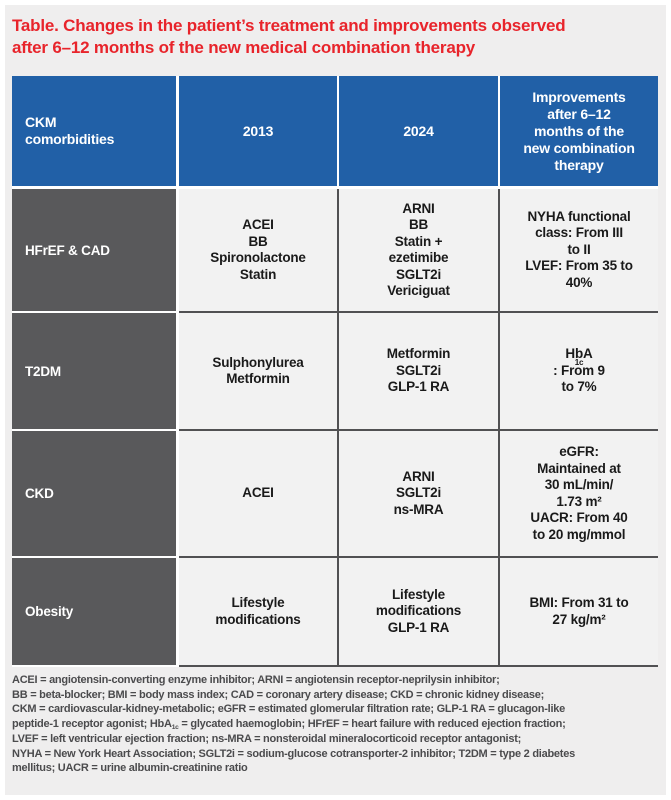 The width and height of the screenshot is (671, 800). I want to click on row-label-obesity: Obesity, so click(94, 611).